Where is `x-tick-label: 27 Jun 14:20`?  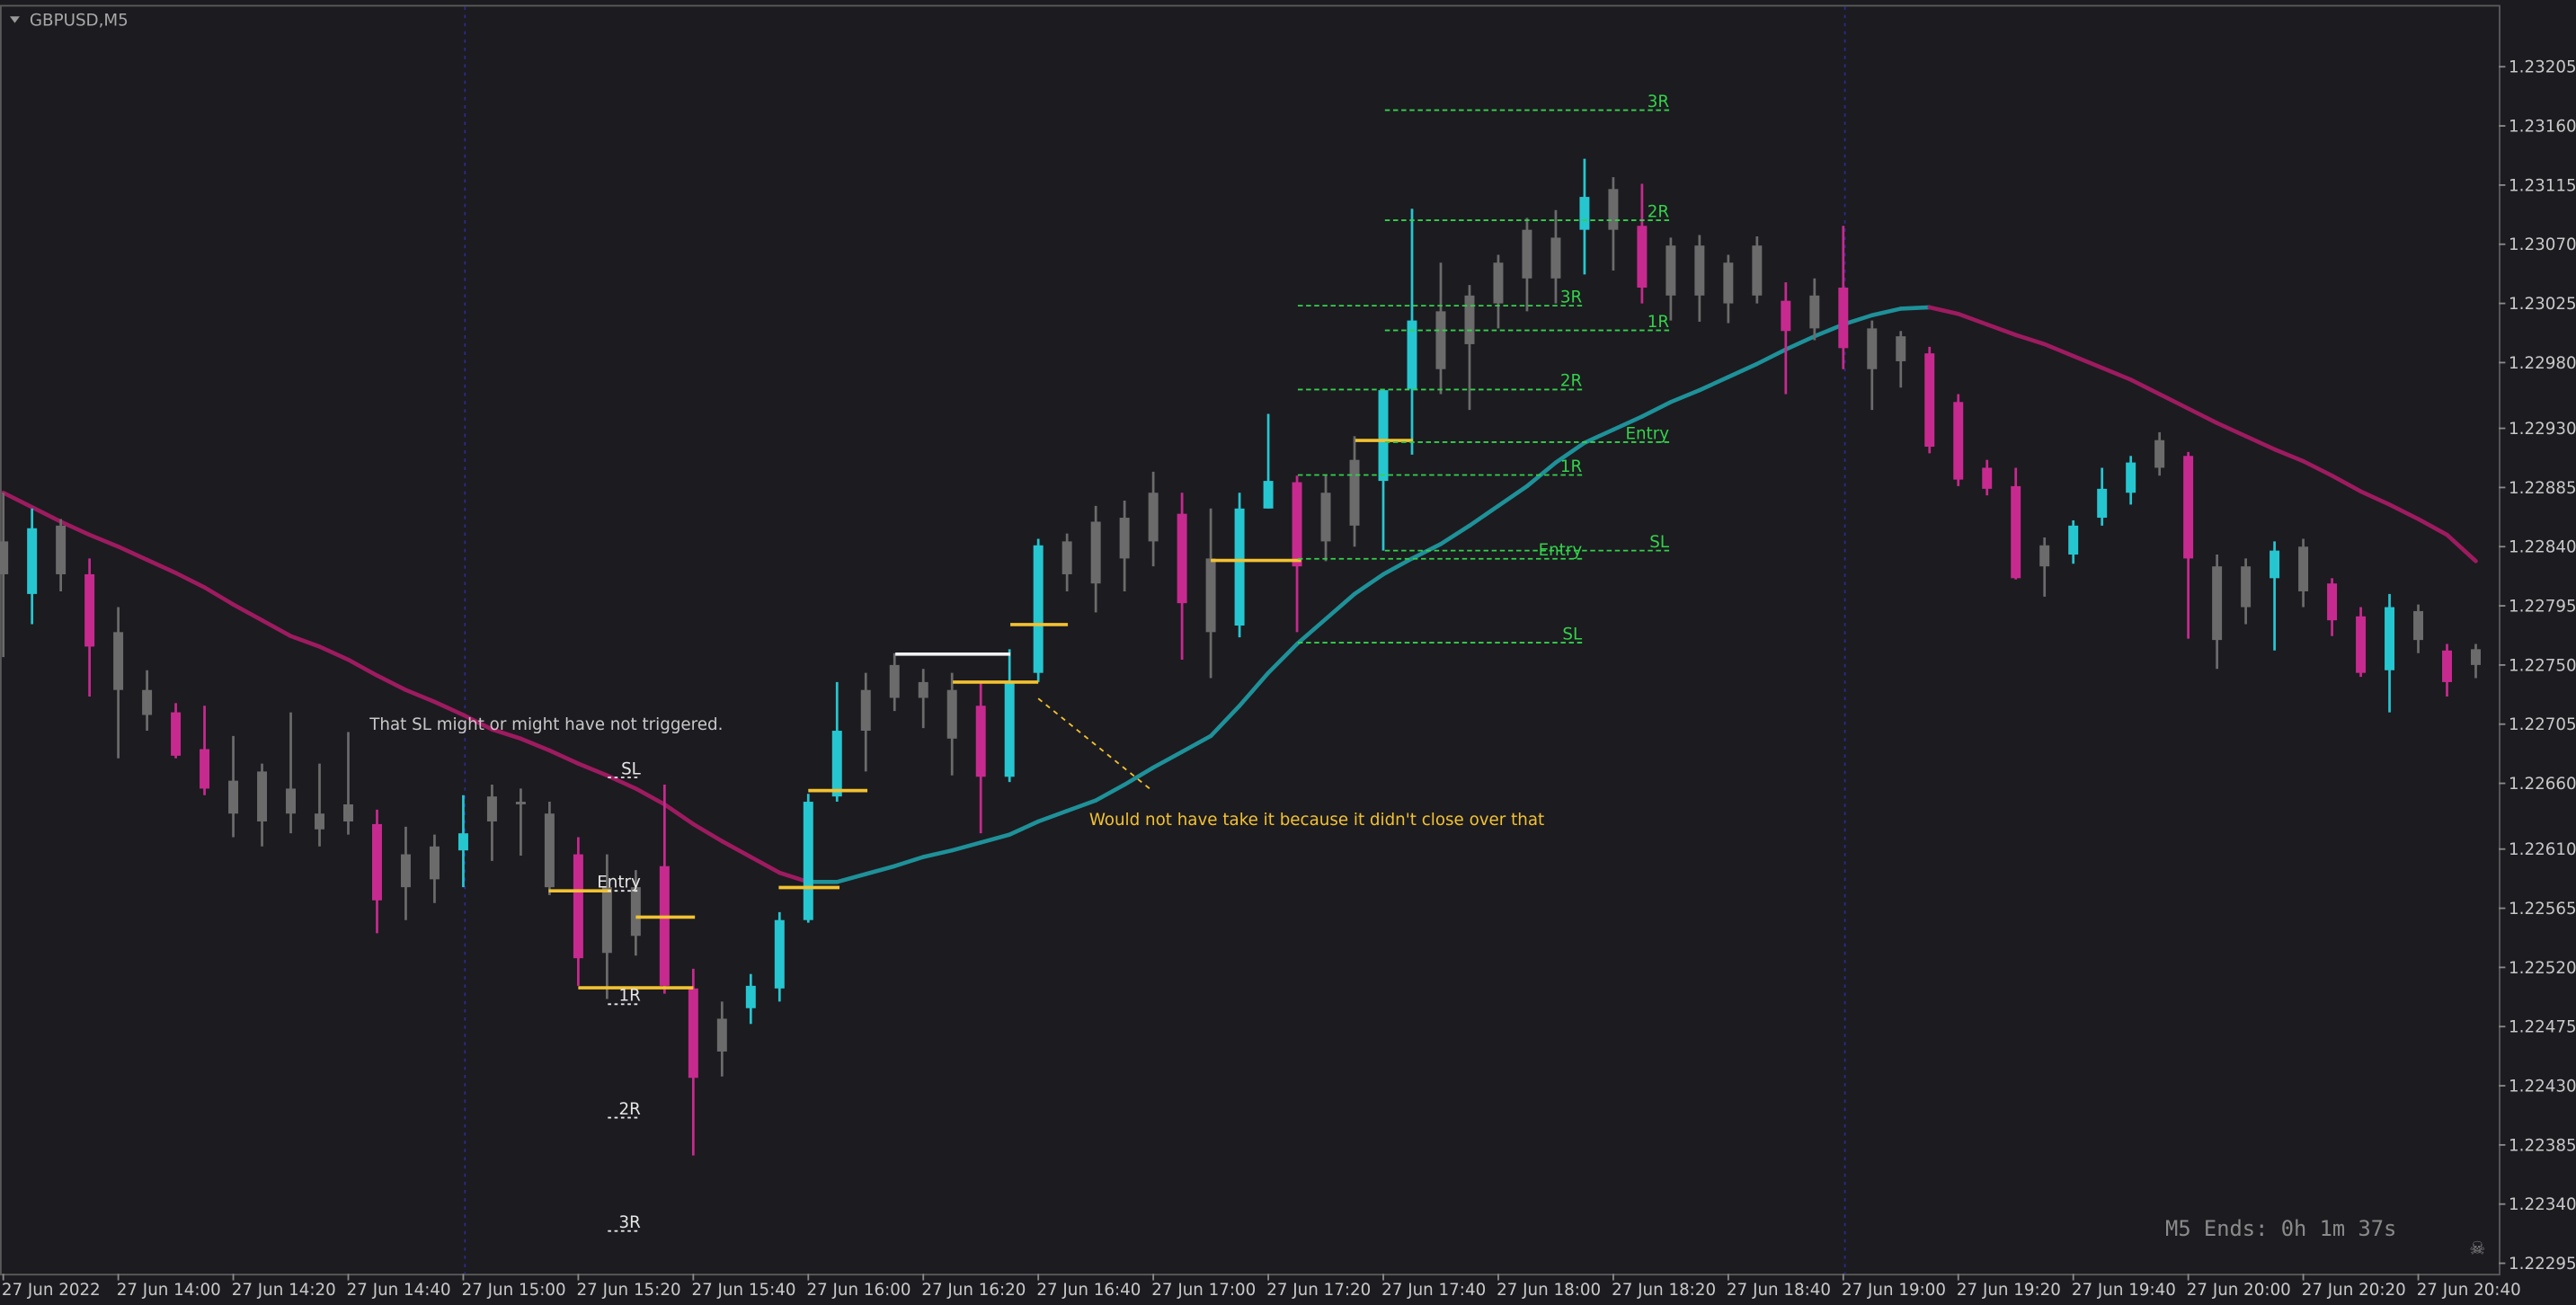 x-tick-label: 27 Jun 14:20 is located at coordinates (284, 1290).